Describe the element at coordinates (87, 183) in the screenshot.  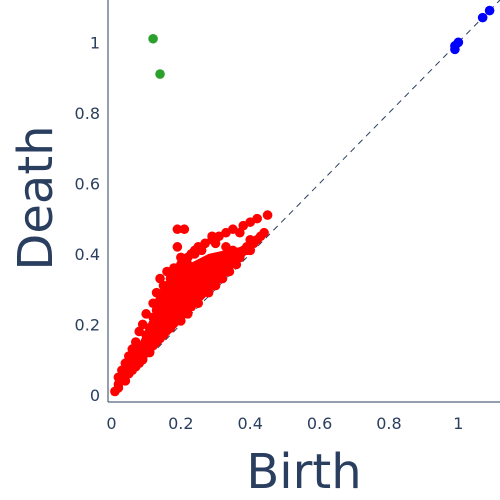
I see `y-tick-label: 0.6` at that location.